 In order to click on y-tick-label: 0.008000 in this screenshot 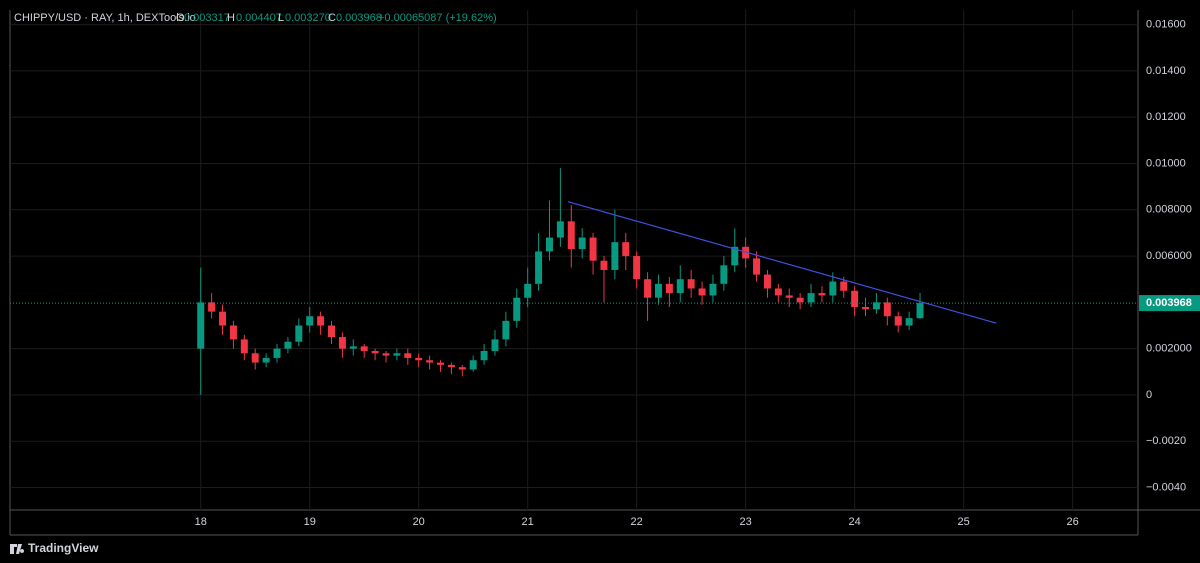, I will do `click(1169, 210)`.